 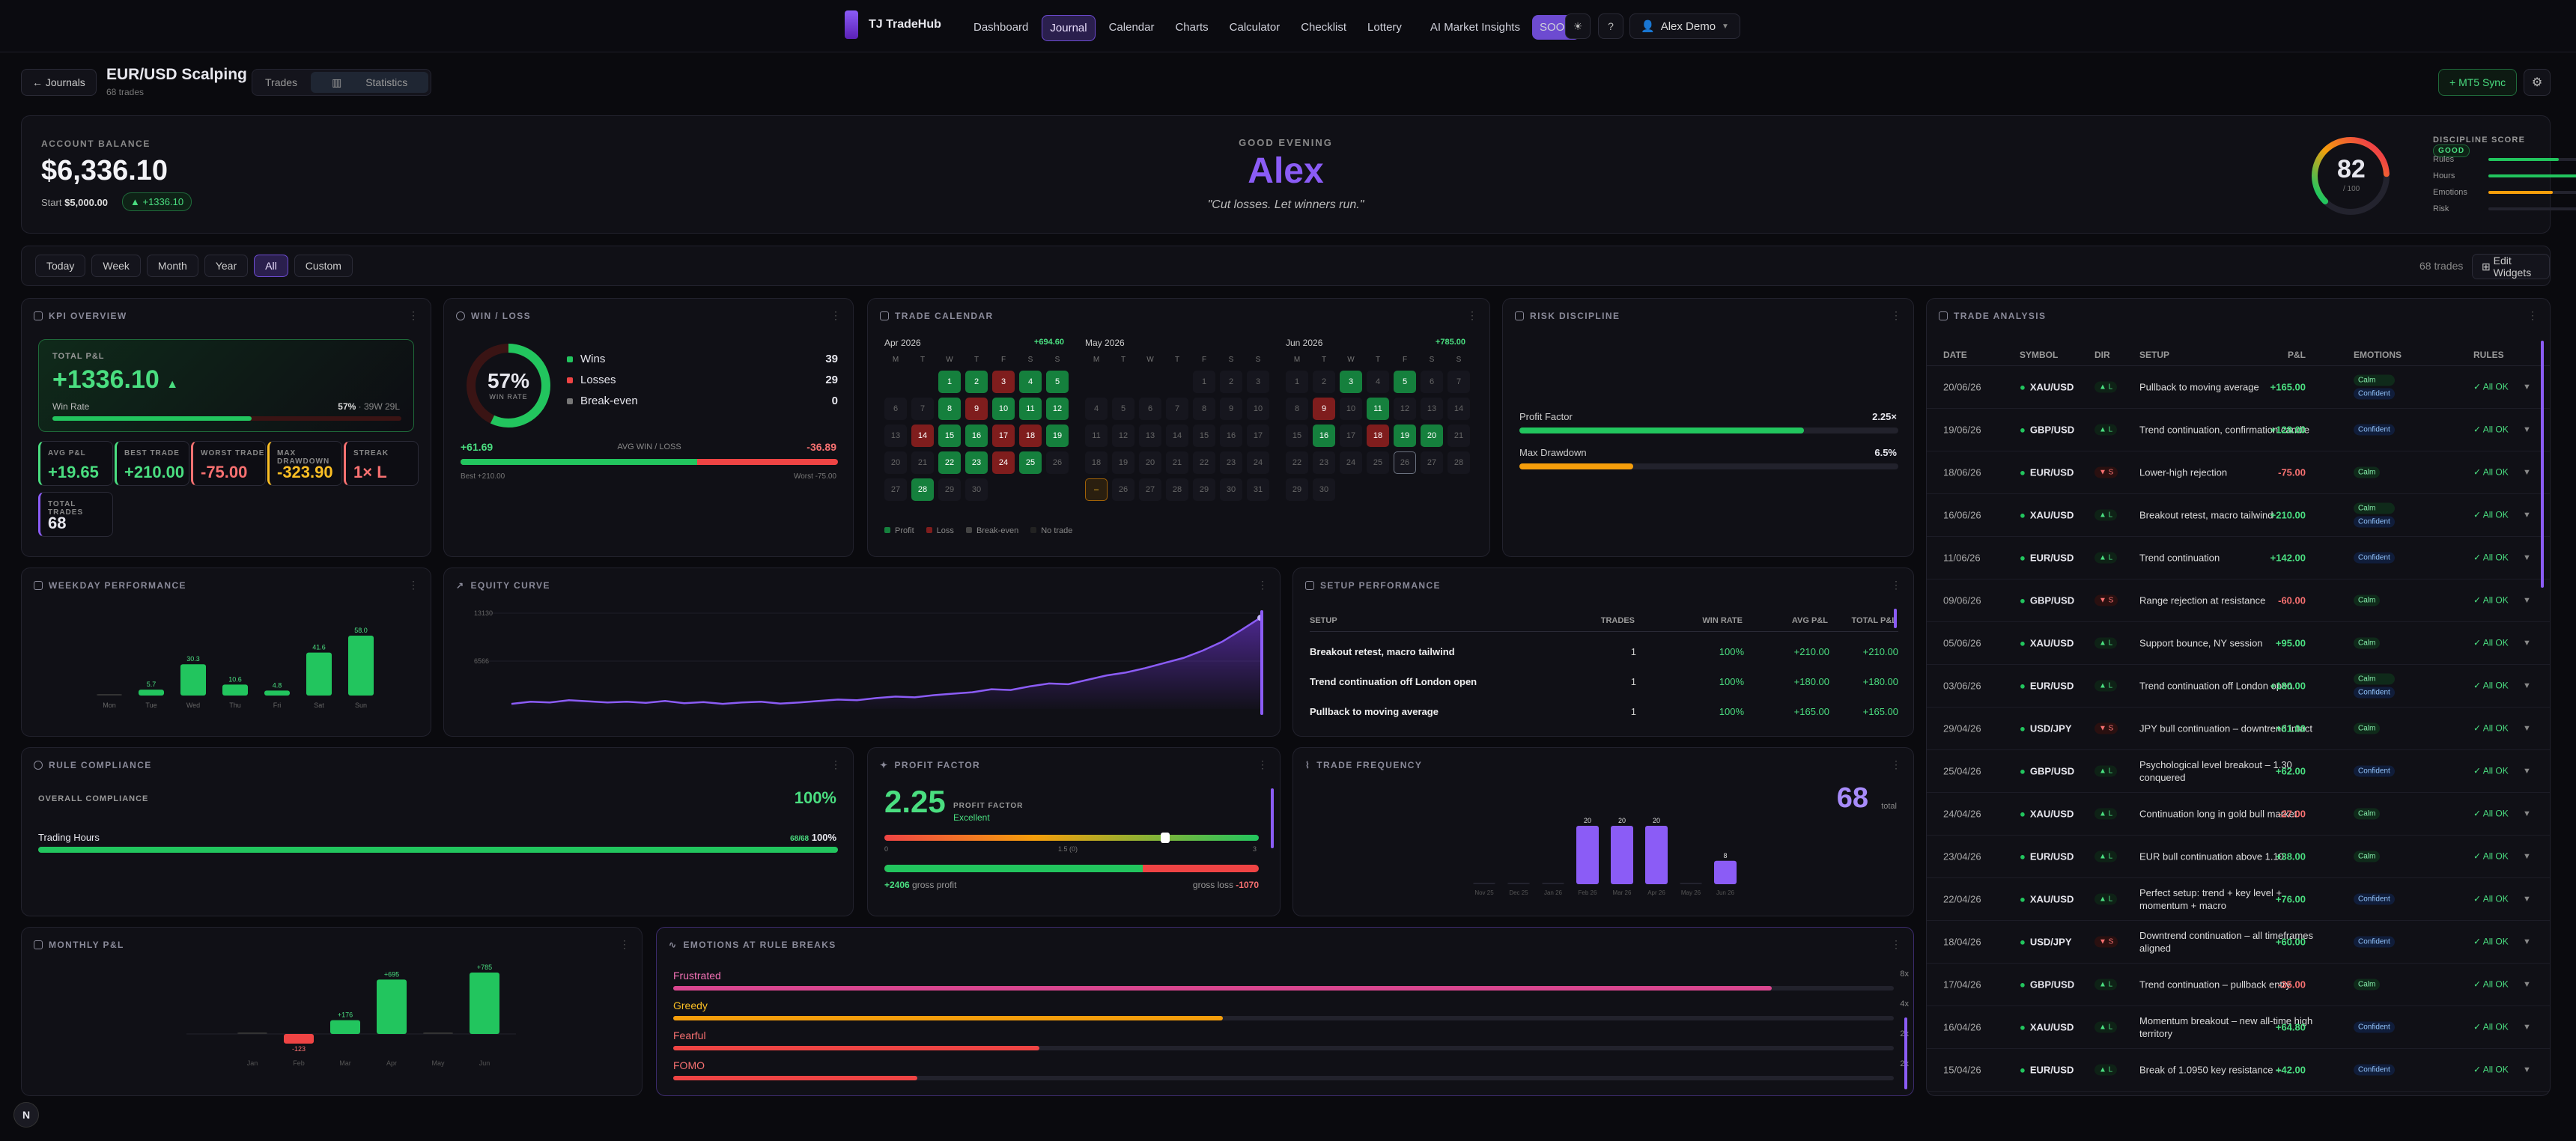 I want to click on calendar-day: 16, so click(x=976, y=436).